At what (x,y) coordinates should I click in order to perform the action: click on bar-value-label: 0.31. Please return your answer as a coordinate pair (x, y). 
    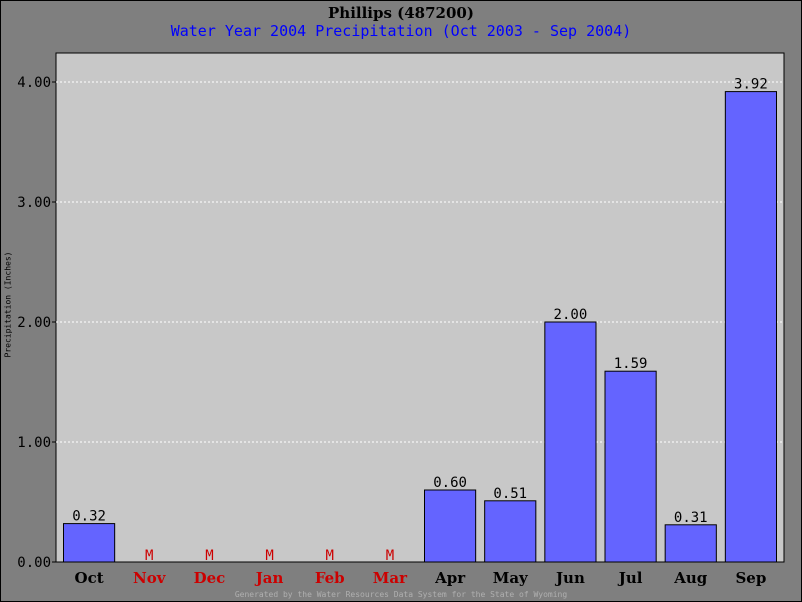
    Looking at the image, I should click on (691, 518).